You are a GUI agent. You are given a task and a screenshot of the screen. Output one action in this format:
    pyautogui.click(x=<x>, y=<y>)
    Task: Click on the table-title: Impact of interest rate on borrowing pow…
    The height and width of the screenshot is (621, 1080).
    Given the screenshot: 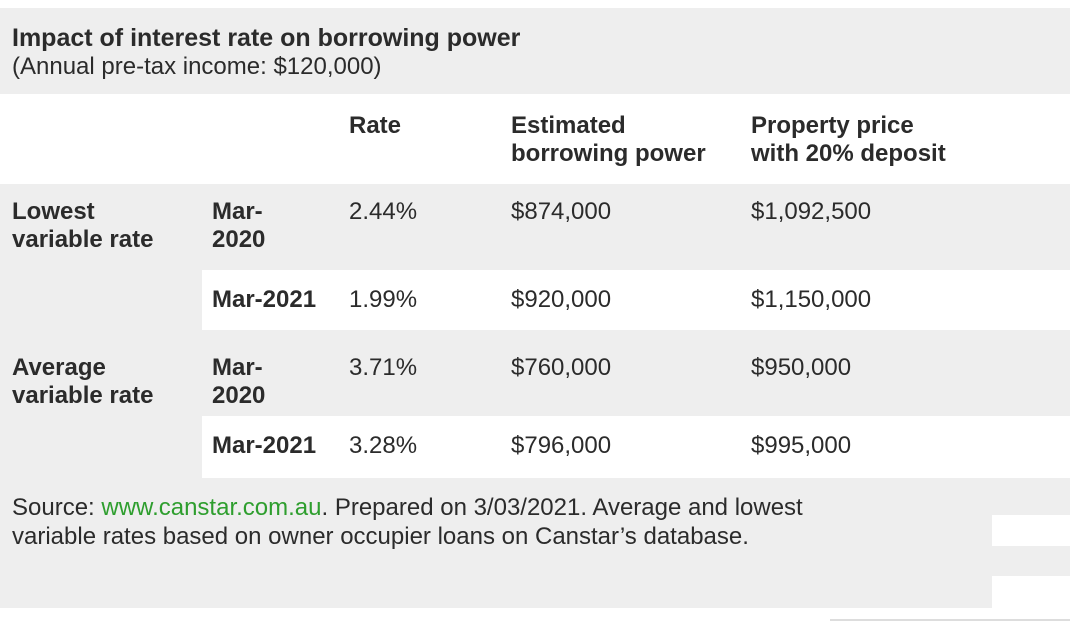 What is the action you would take?
    pyautogui.click(x=266, y=38)
    